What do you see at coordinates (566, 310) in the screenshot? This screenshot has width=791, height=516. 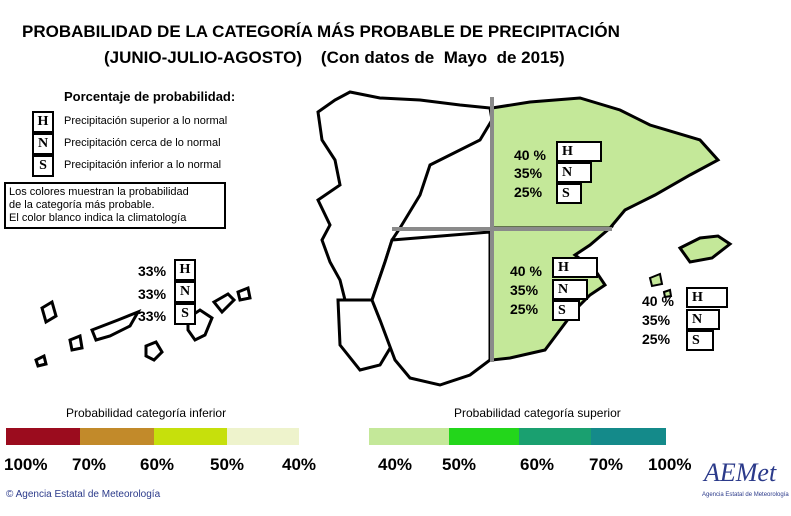 I see `se-s-box: S` at bounding box center [566, 310].